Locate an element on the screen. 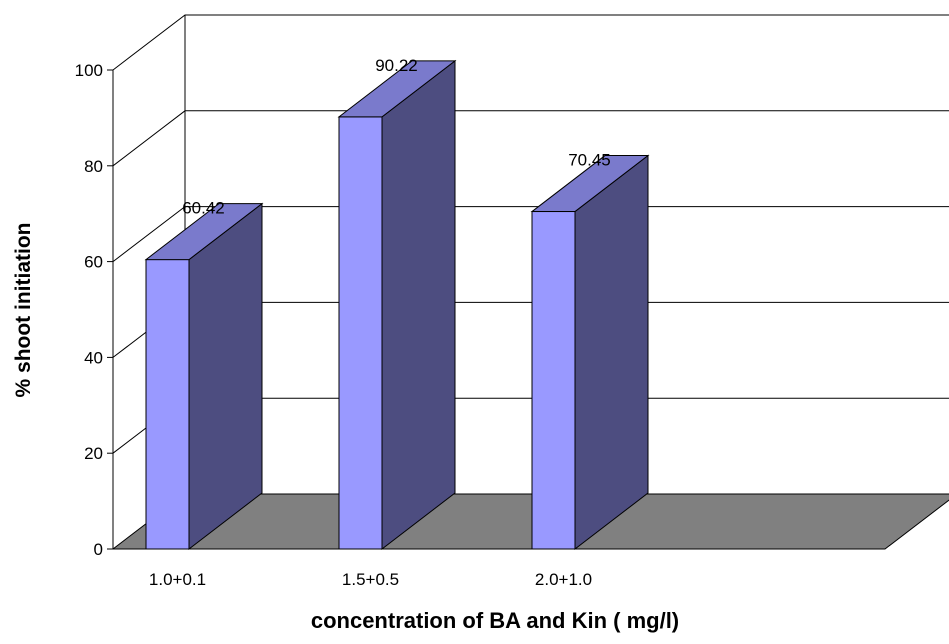 The image size is (949, 644). y-axis-ticks: 0 20 40 60 80 100 is located at coordinates (94, 310).